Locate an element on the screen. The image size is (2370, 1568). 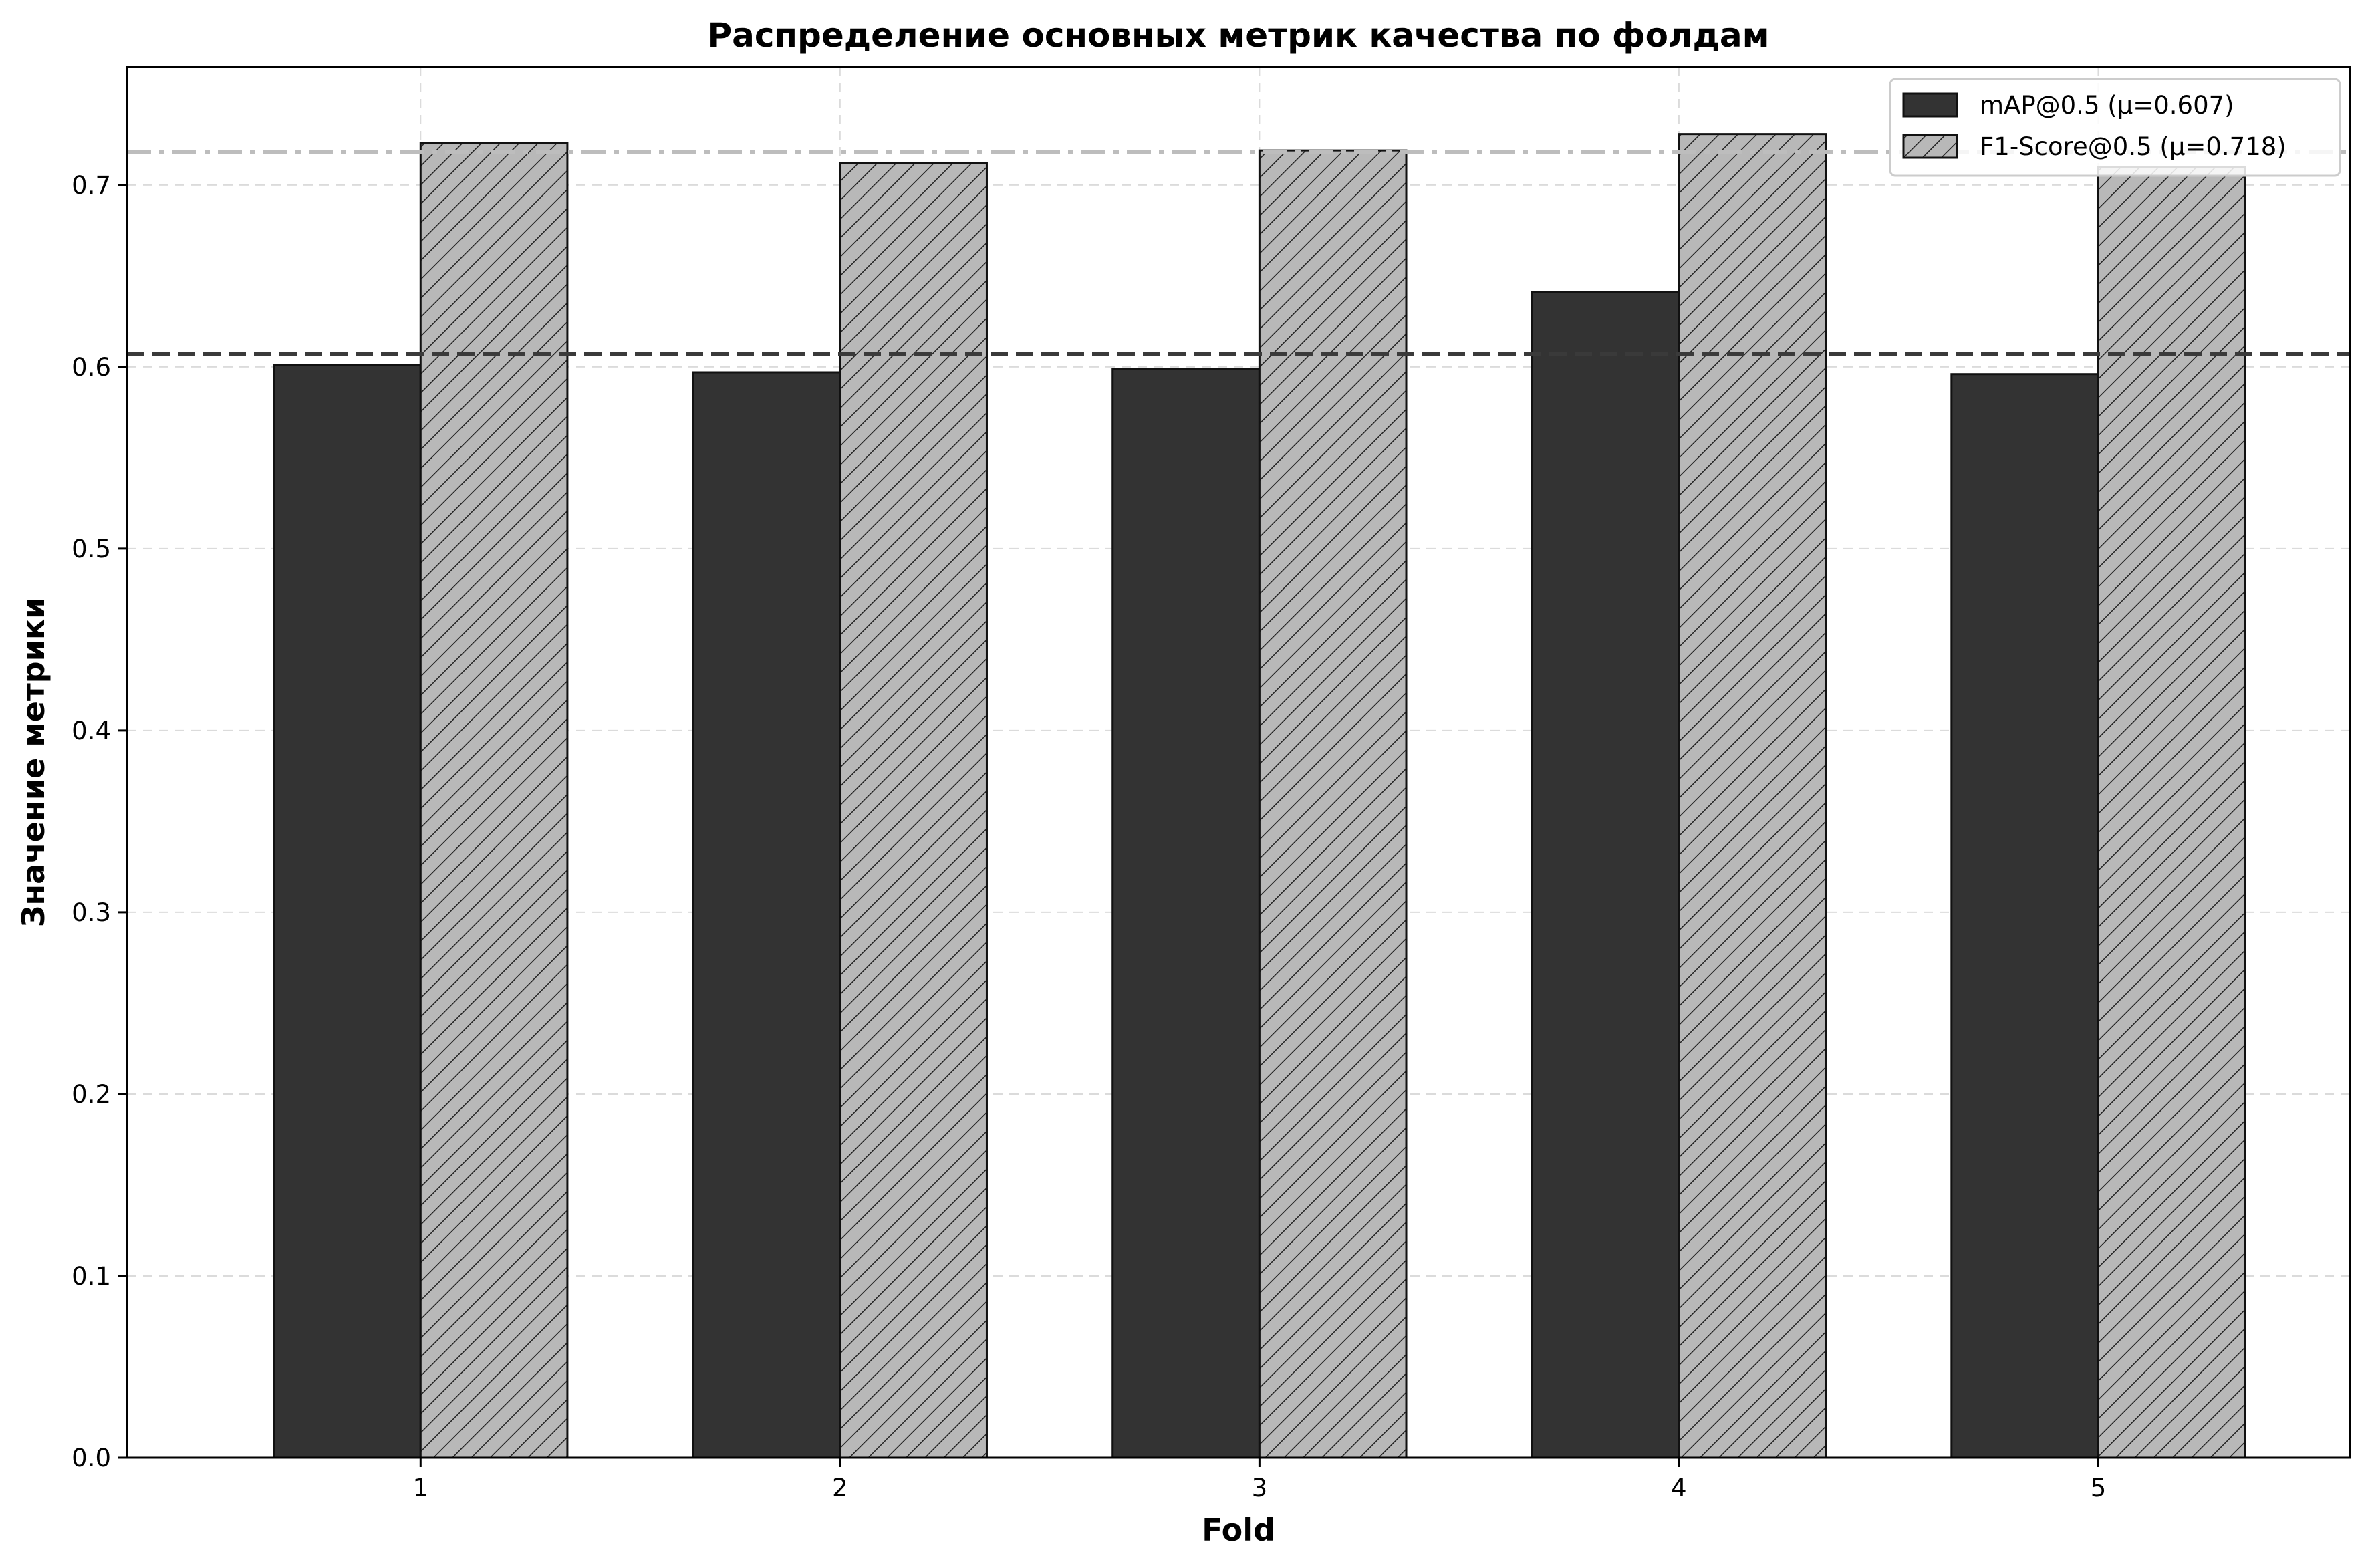
legend: mAP@0.5 (μ=0.607) F1-Score@0.5 (μ=0.718) is located at coordinates (2115, 127).